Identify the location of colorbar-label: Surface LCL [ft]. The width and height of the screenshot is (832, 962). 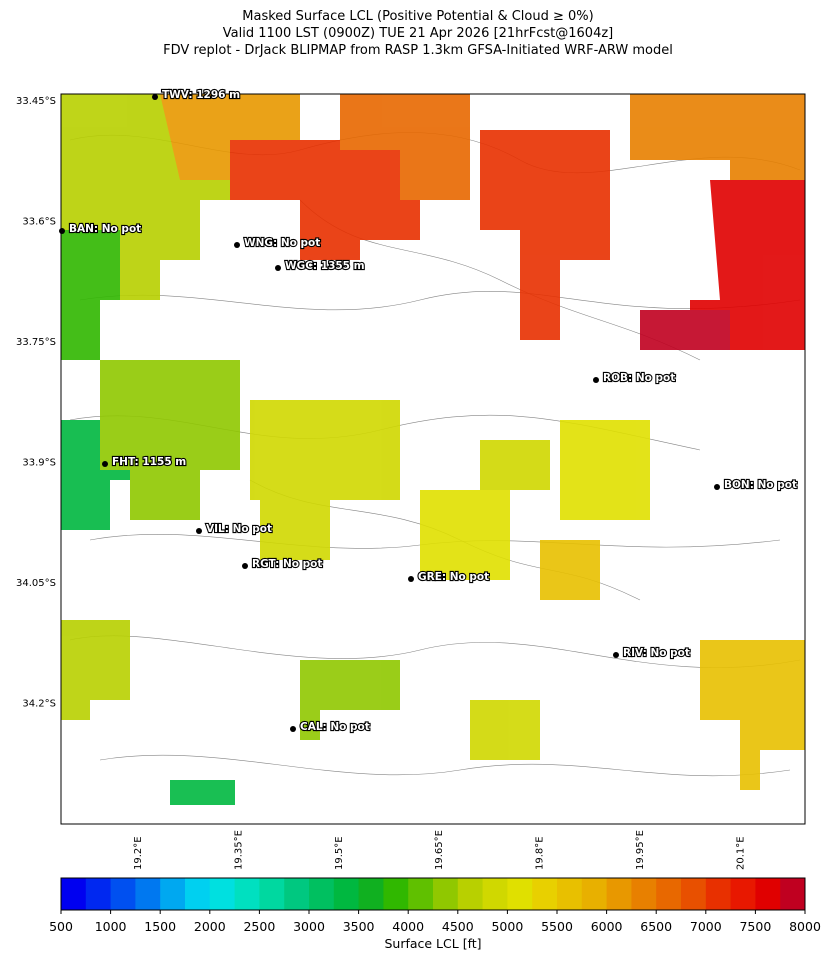
(432, 943).